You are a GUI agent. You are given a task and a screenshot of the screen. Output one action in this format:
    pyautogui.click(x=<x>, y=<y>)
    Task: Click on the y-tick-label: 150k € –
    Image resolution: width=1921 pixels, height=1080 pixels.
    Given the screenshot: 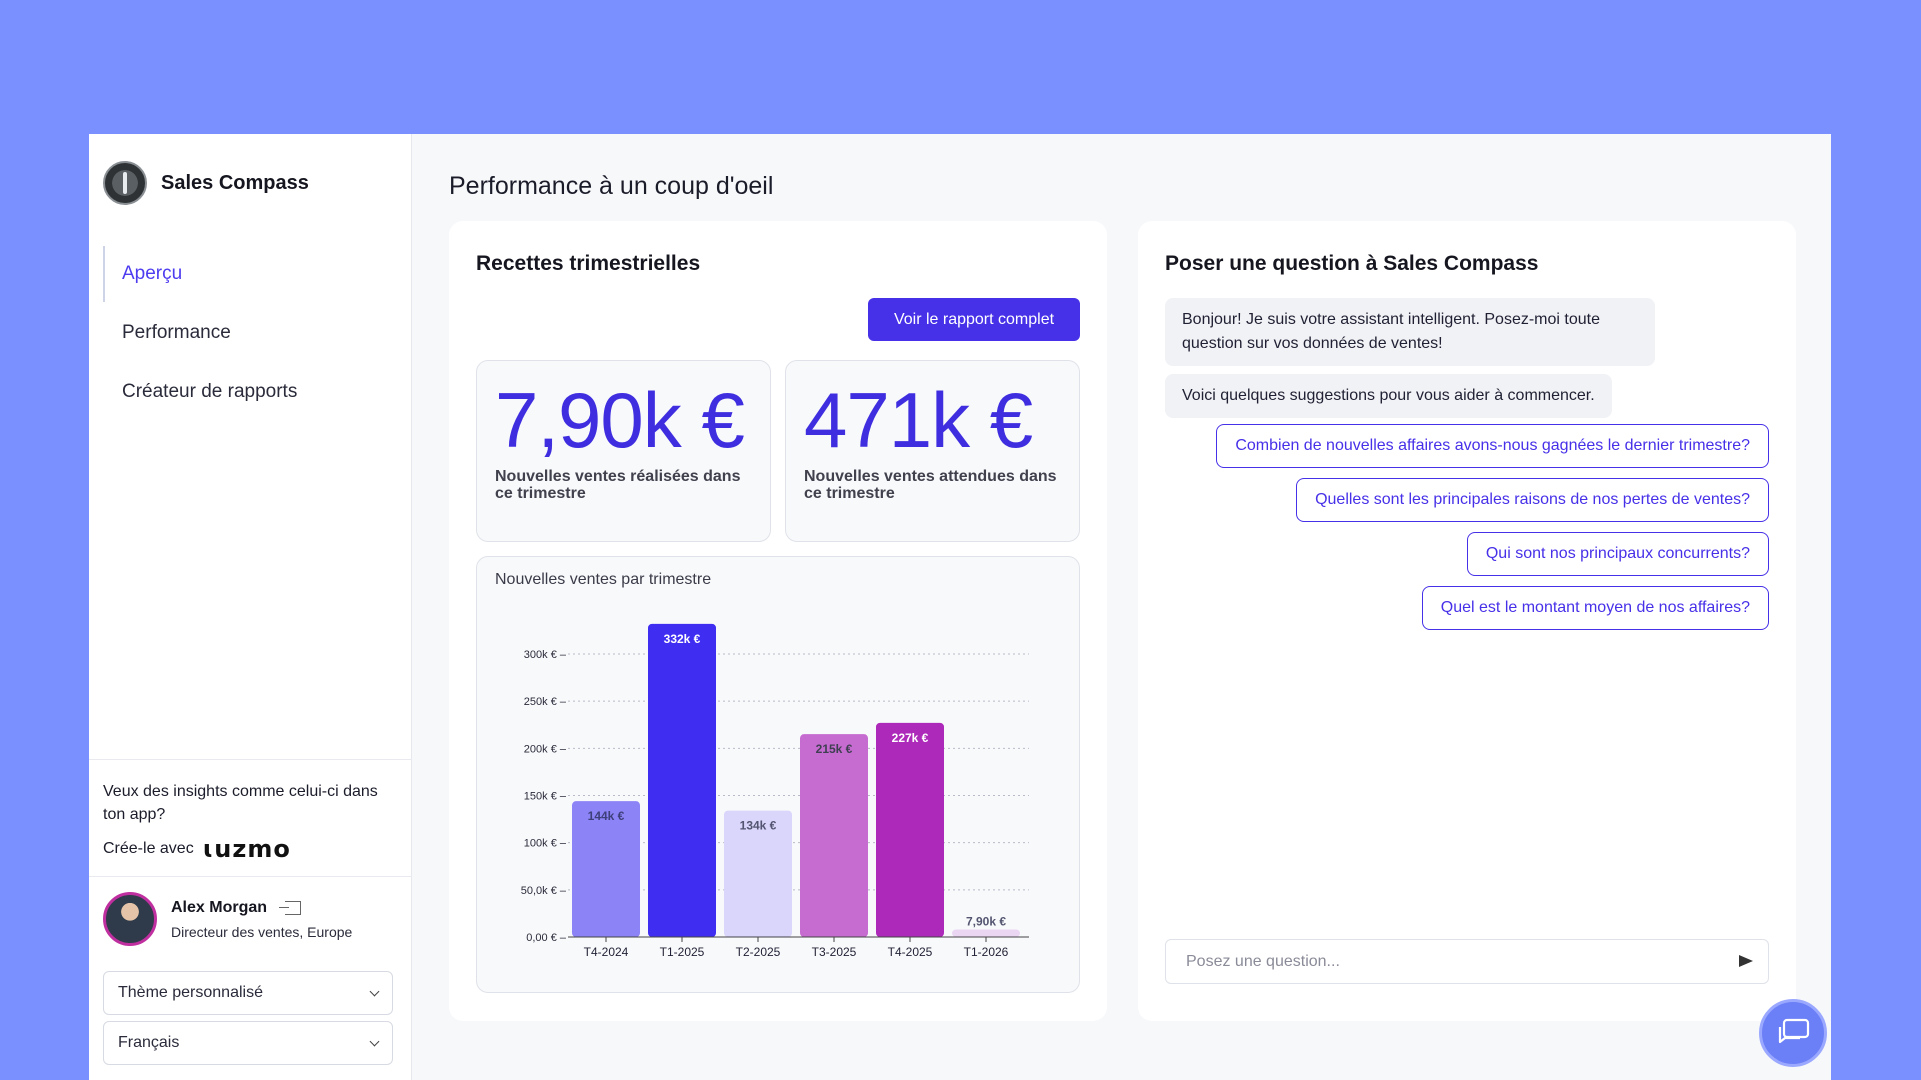 What is the action you would take?
    pyautogui.click(x=545, y=797)
    